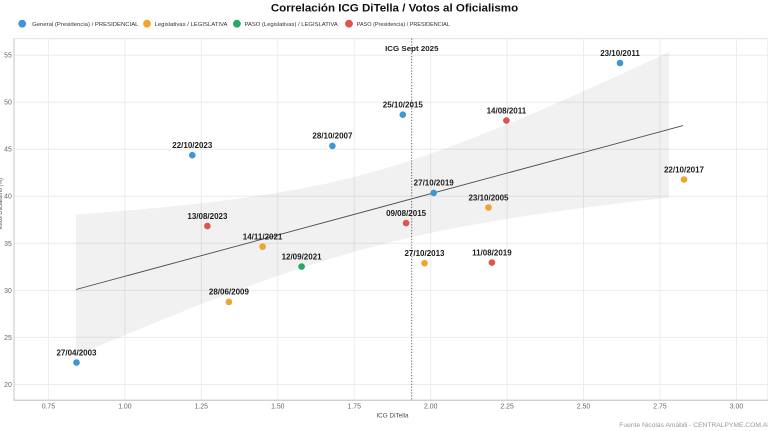  Describe the element at coordinates (492, 252) in the screenshot. I see `svg-text: 11/08/2019` at that location.